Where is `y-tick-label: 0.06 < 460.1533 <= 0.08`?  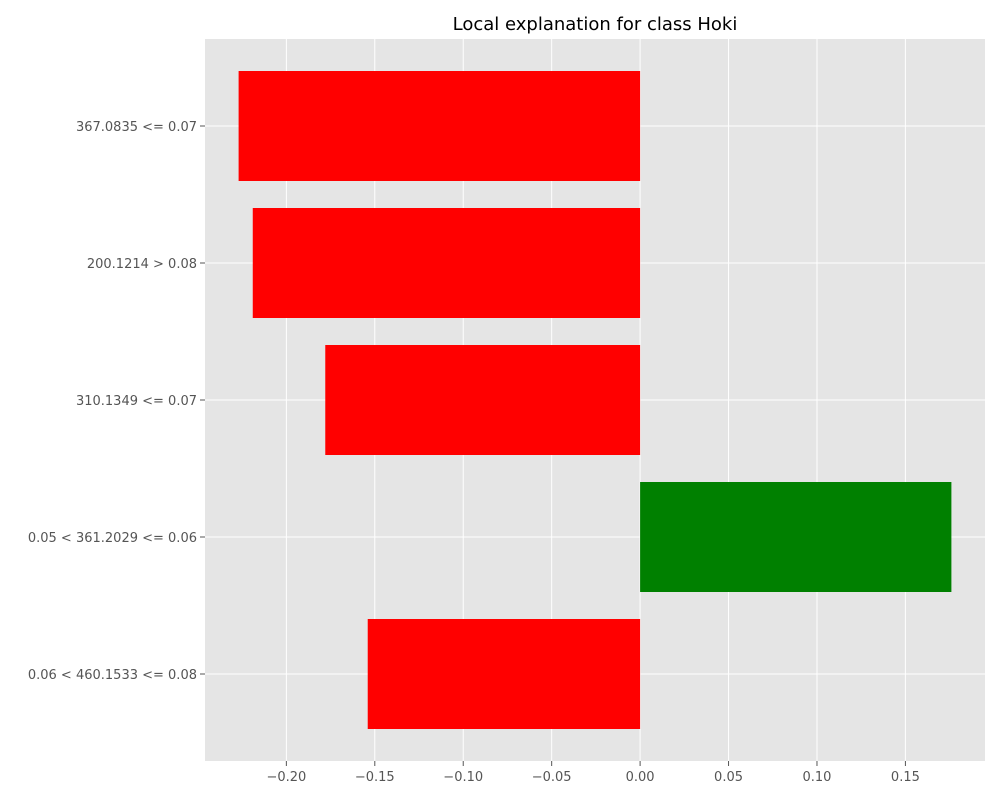
y-tick-label: 0.06 < 460.1533 <= 0.08 is located at coordinates (112, 675).